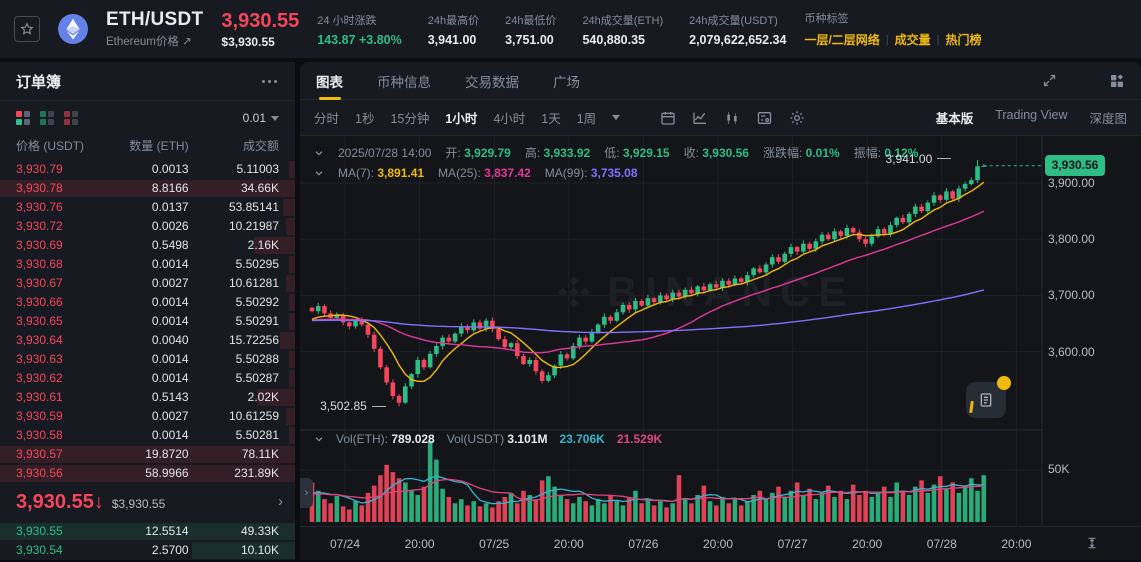  Describe the element at coordinates (700, 118) in the screenshot. I see `chart-style-button` at that location.